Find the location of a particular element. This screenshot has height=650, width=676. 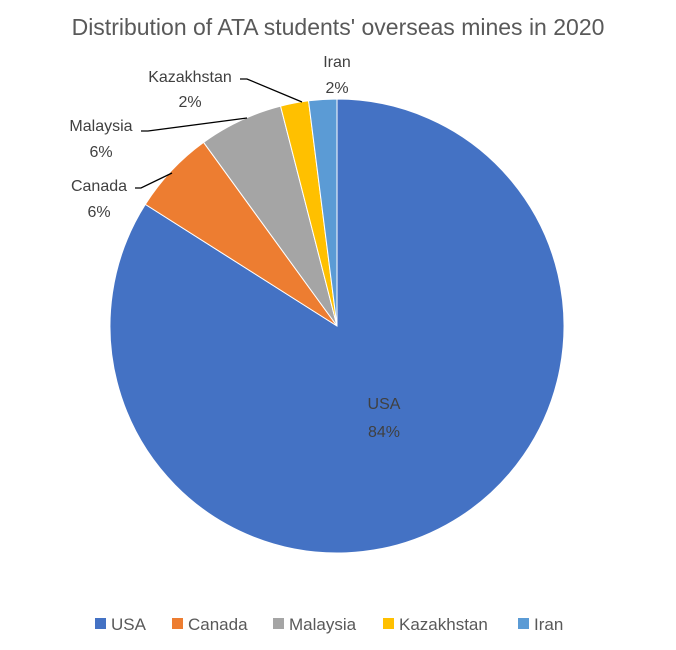

leader-line-kazakhstan is located at coordinates (271, 90).